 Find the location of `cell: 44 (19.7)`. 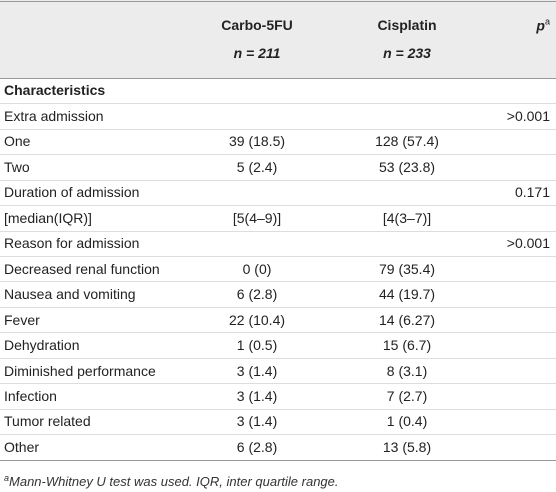

cell: 44 (19.7) is located at coordinates (407, 294).